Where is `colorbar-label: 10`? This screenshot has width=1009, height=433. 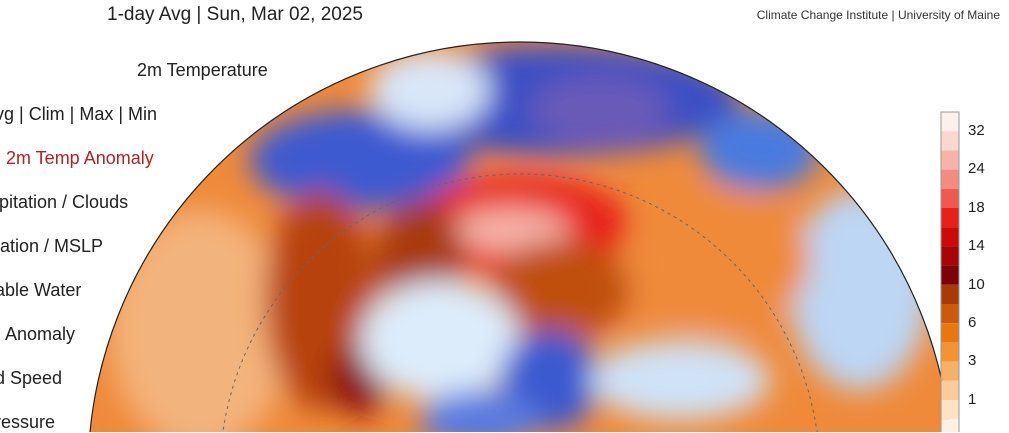
colorbar-label: 10 is located at coordinates (976, 284).